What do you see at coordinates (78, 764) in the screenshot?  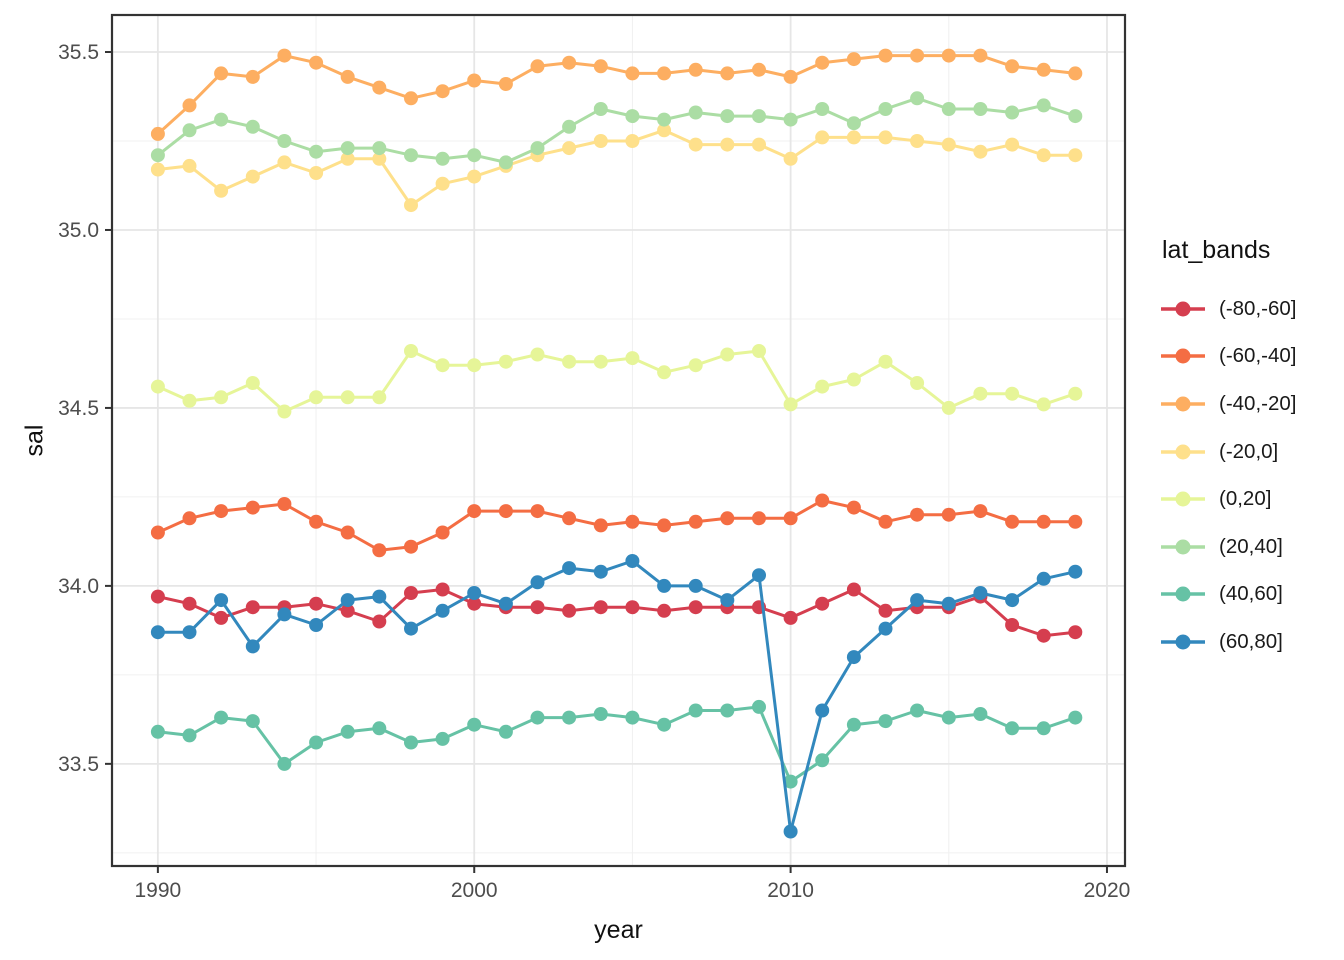 I see `y-tick-label: 33.5` at bounding box center [78, 764].